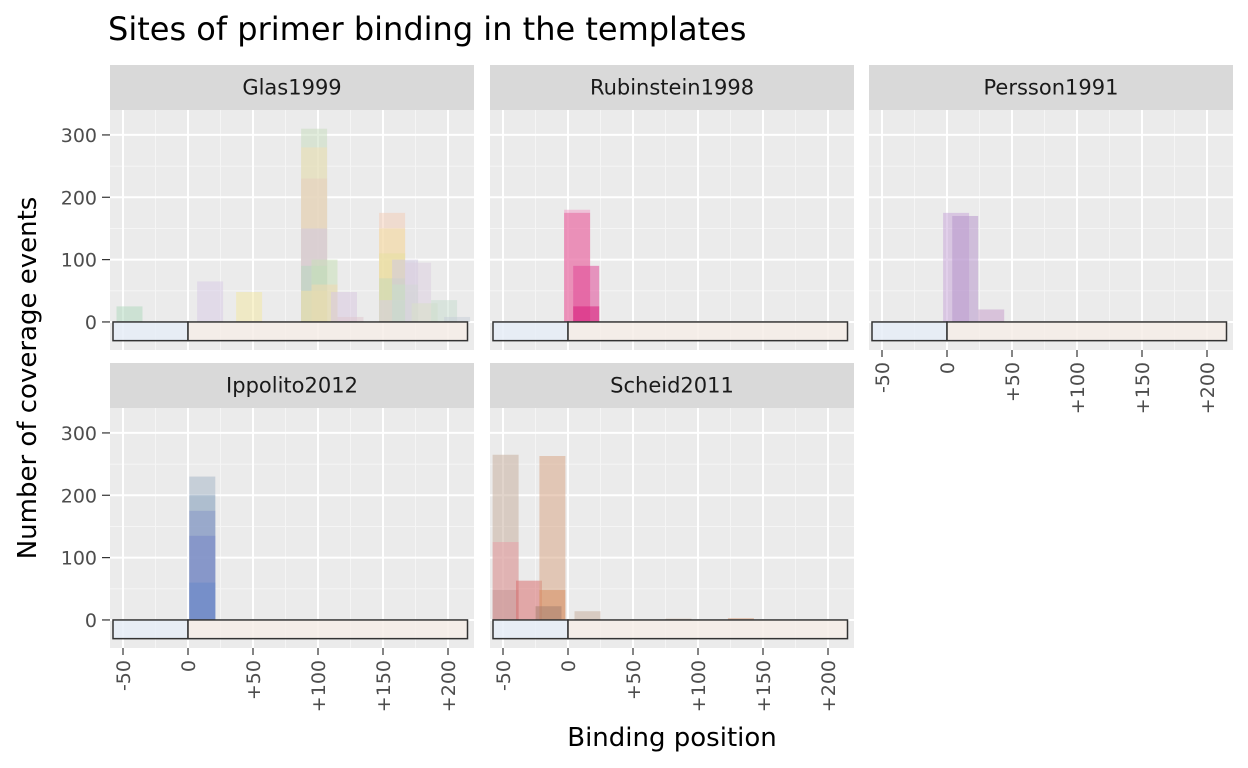  Describe the element at coordinates (91, 621) in the screenshot. I see `y-tick-label-row2: 0` at that location.